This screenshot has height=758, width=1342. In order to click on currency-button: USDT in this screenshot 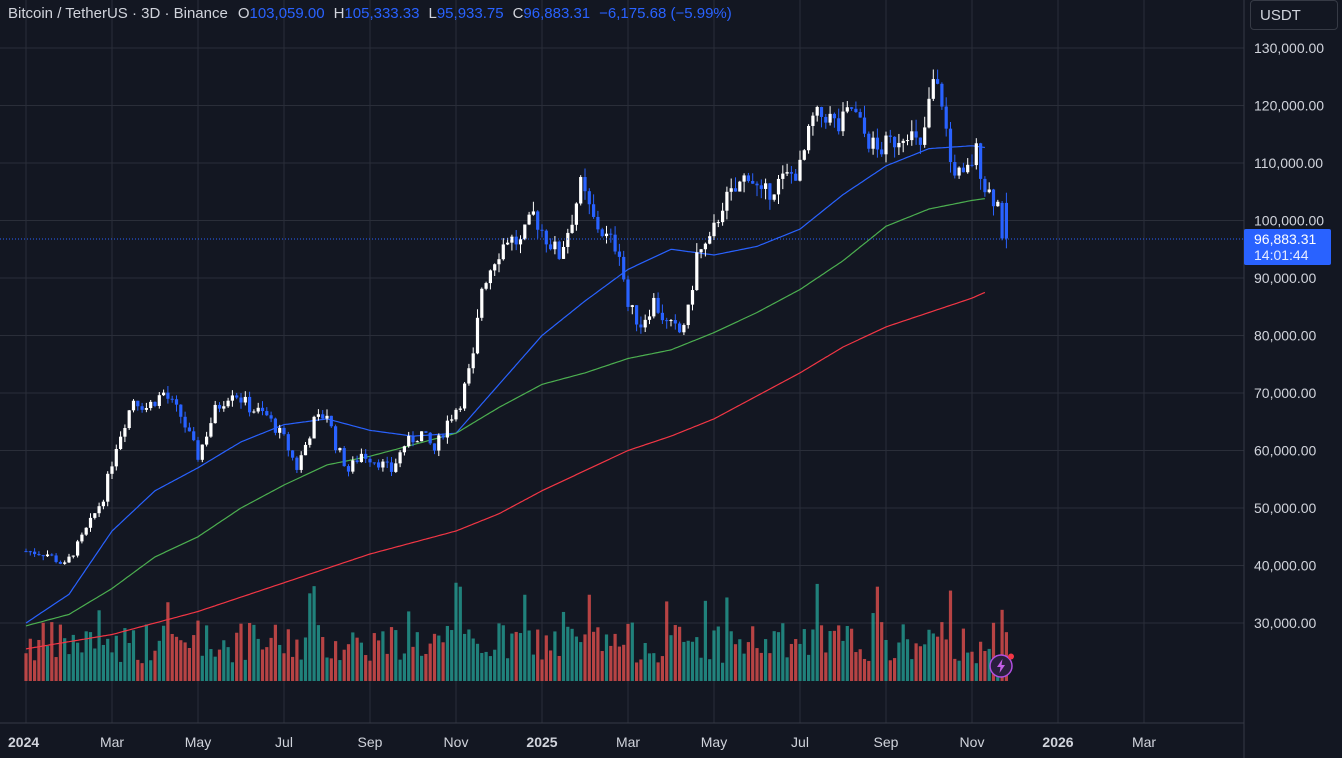, I will do `click(1294, 15)`.